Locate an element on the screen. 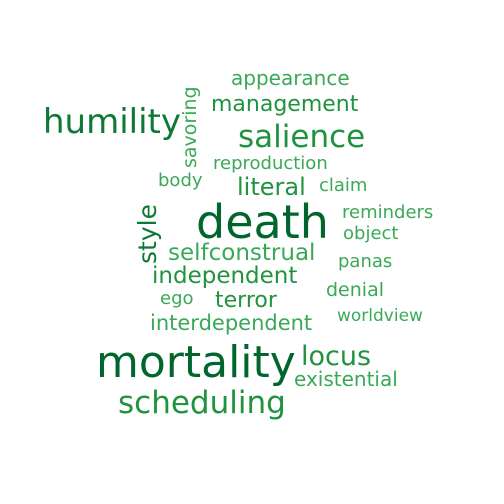 The image size is (504, 504). word-independent: independent is located at coordinates (225, 276).